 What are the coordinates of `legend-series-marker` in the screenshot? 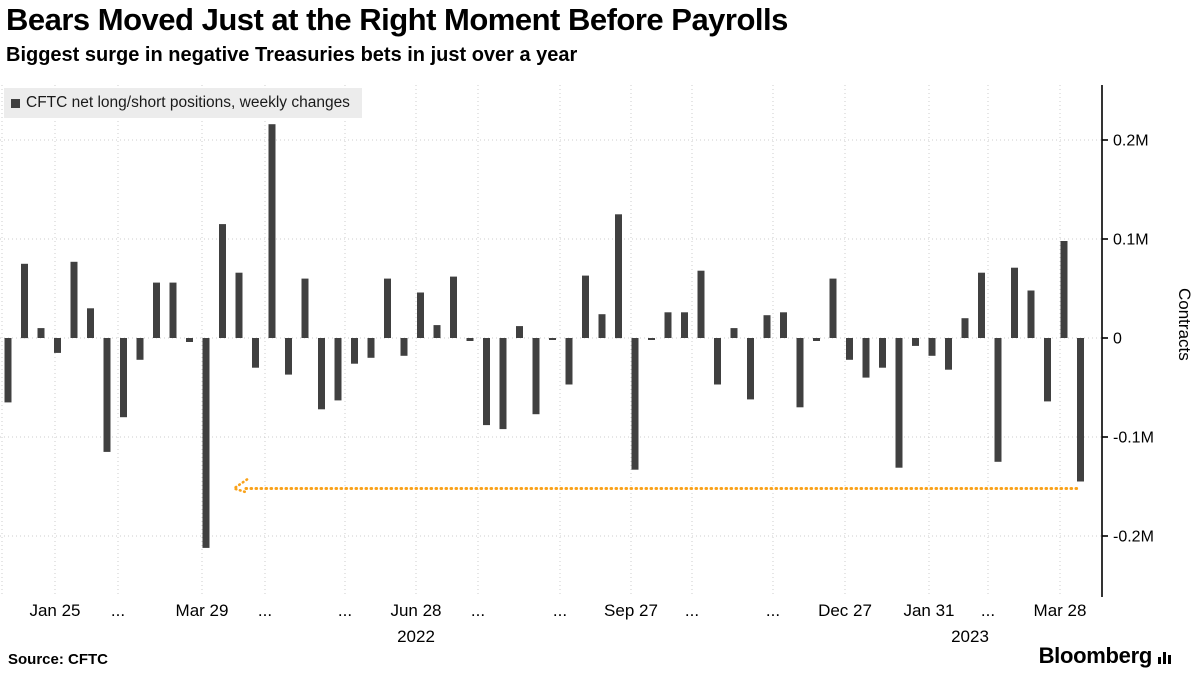 It's located at (15, 103).